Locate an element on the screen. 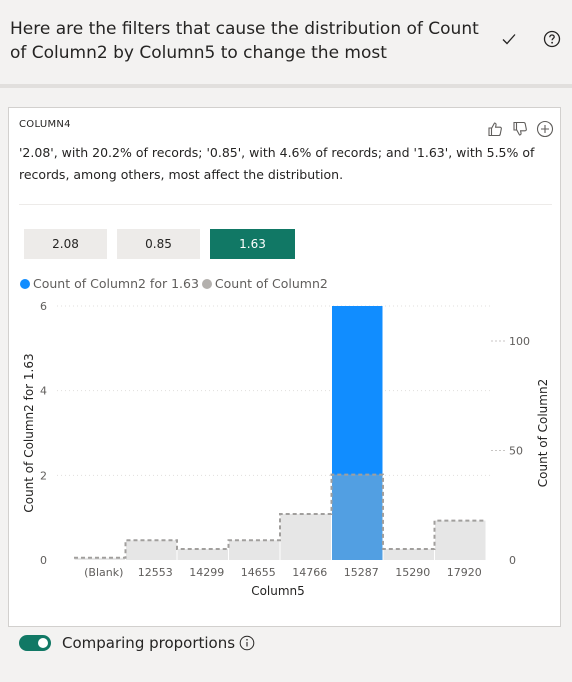  total-step-outline is located at coordinates (280, 516).